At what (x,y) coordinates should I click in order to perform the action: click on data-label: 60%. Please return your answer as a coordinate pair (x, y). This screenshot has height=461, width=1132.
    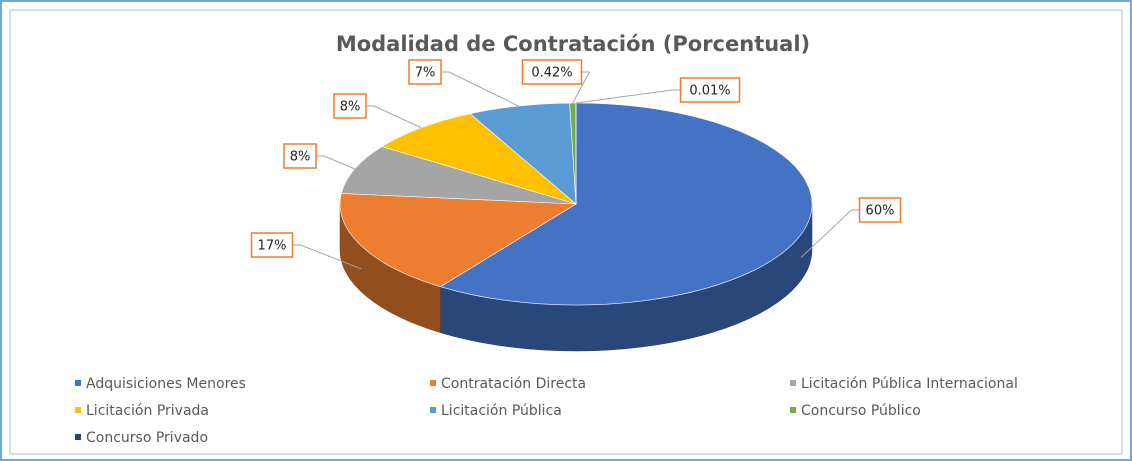
    Looking at the image, I should click on (880, 211).